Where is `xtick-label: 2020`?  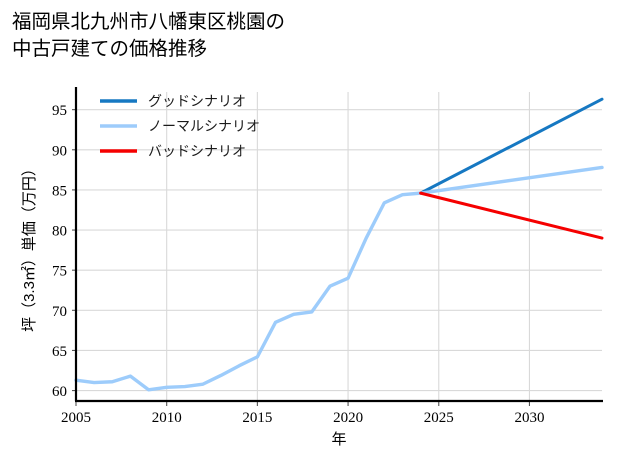
xtick-label: 2020 is located at coordinates (348, 418).